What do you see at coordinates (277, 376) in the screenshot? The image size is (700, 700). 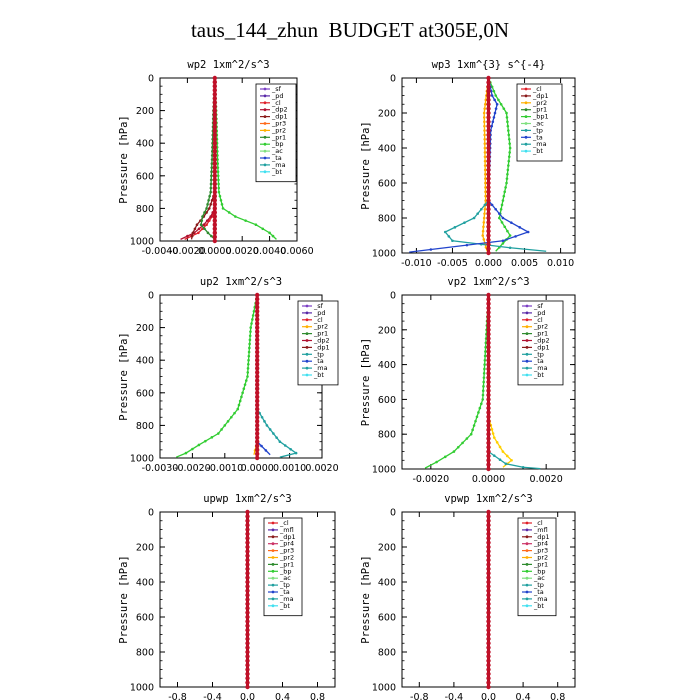 I see `series-line-tp` at bounding box center [277, 376].